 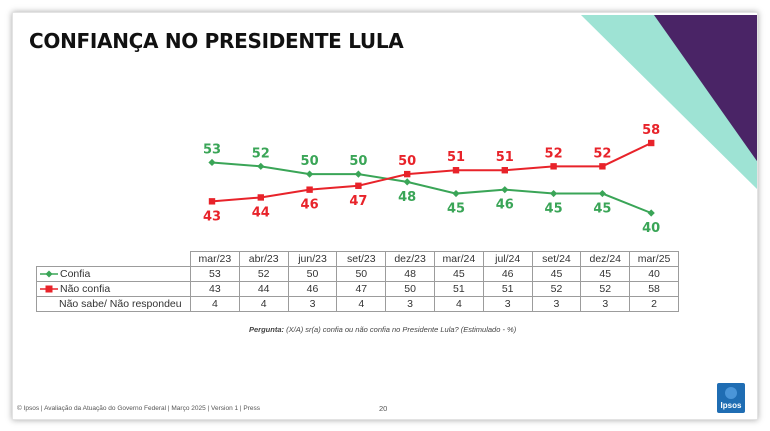 What do you see at coordinates (261, 212) in the screenshot?
I see `data-label-nao-confia: 44` at bounding box center [261, 212].